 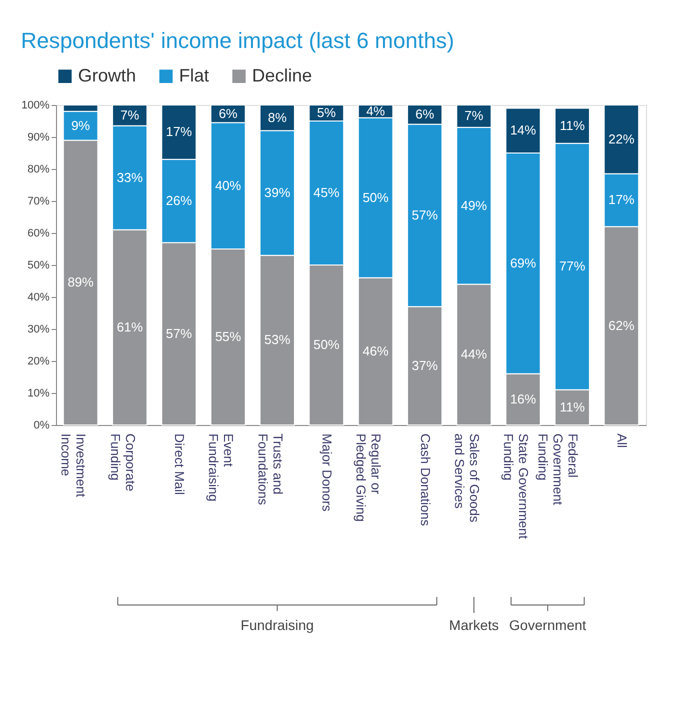 What do you see at coordinates (123, 463) in the screenshot?
I see `x-tick-label: Corporate Funding` at bounding box center [123, 463].